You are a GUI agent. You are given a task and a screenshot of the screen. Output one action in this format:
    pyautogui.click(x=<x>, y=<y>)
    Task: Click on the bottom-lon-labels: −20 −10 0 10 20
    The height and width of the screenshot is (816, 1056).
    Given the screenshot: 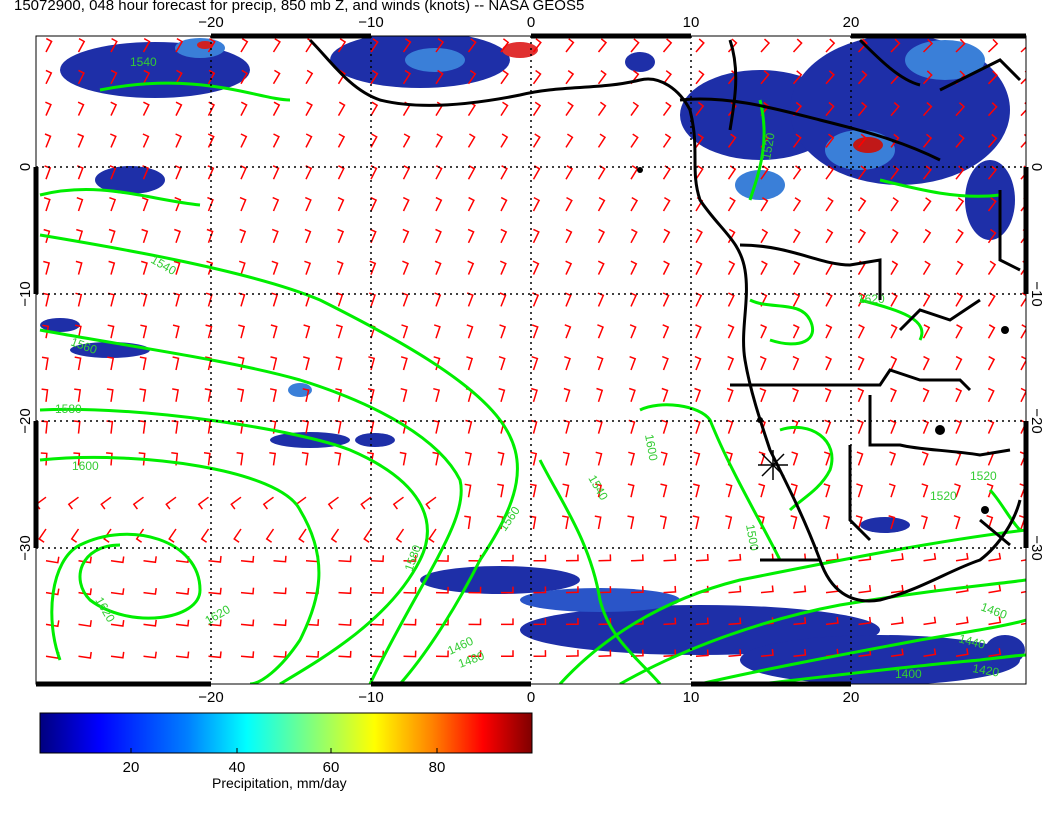 What is the action you would take?
    pyautogui.click(x=528, y=697)
    